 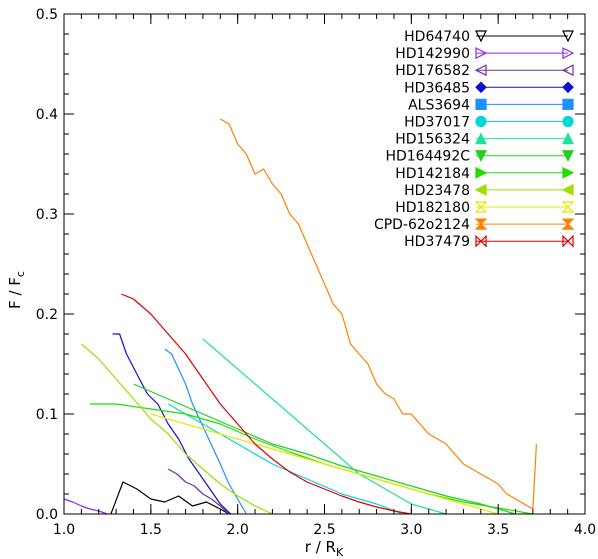 I want to click on series-line-HD64740, so click(x=170, y=498).